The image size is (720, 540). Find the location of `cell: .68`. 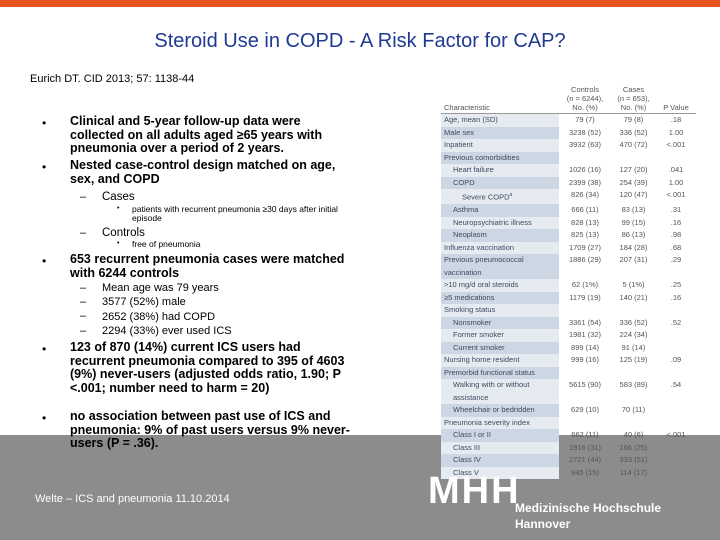

cell: .68 is located at coordinates (676, 248).